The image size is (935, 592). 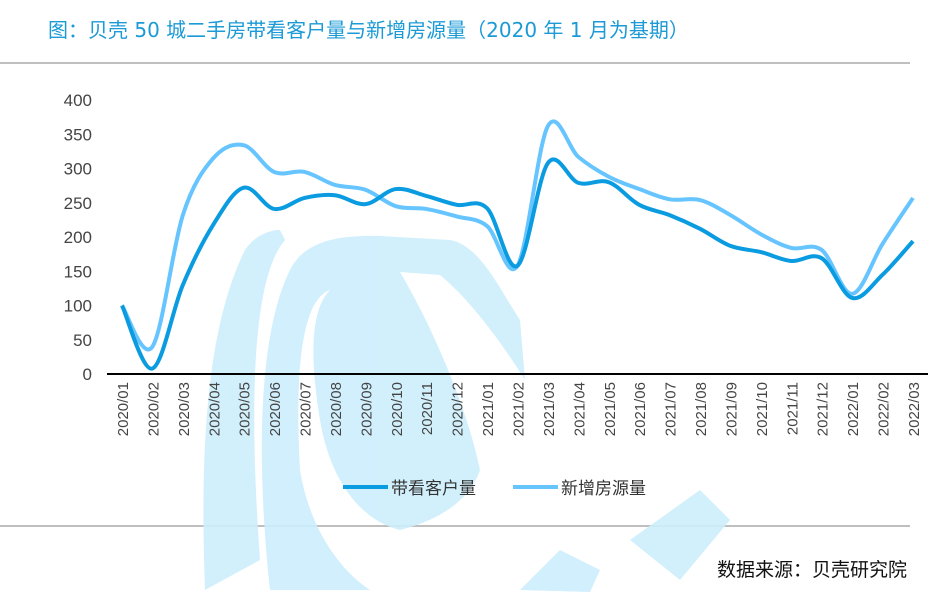 I want to click on y-tick-label: 100, so click(x=78, y=306).